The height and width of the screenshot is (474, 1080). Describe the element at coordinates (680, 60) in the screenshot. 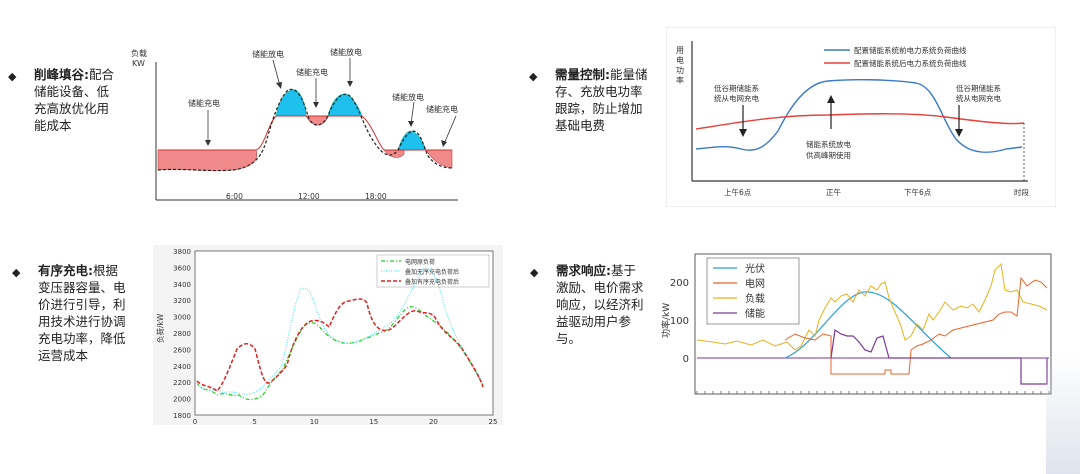

I see `y-axis-label: 电` at that location.